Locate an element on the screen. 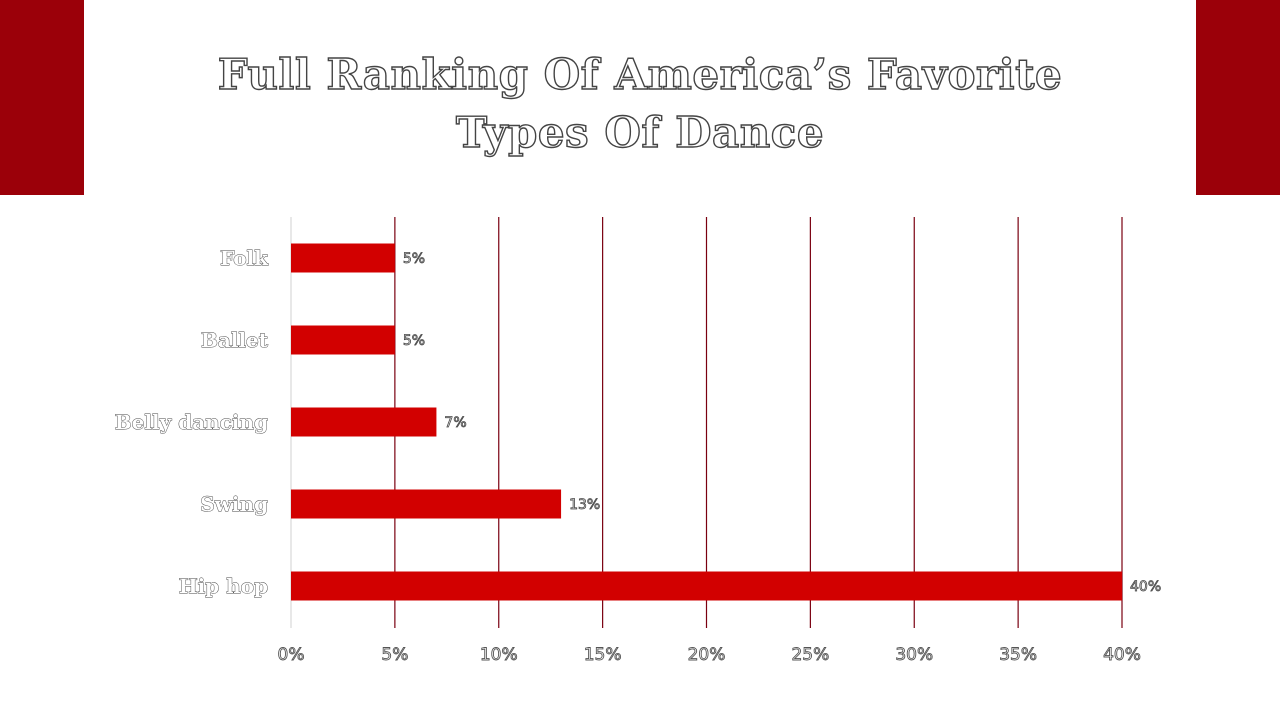 The image size is (1280, 720). chart-title-line-2: Types Of Dance is located at coordinates (640, 132).